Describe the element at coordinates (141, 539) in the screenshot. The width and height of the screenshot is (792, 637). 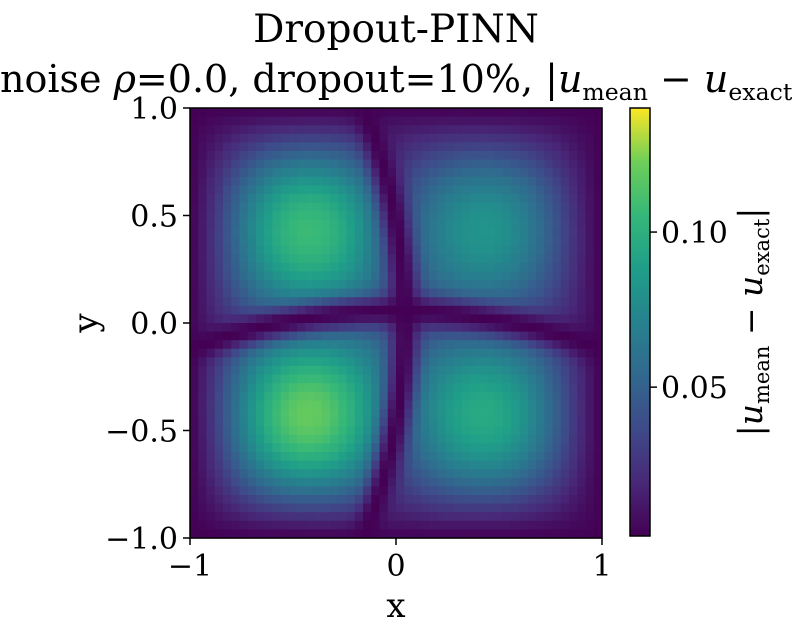
I see `y-tick-label: −1.0` at that location.